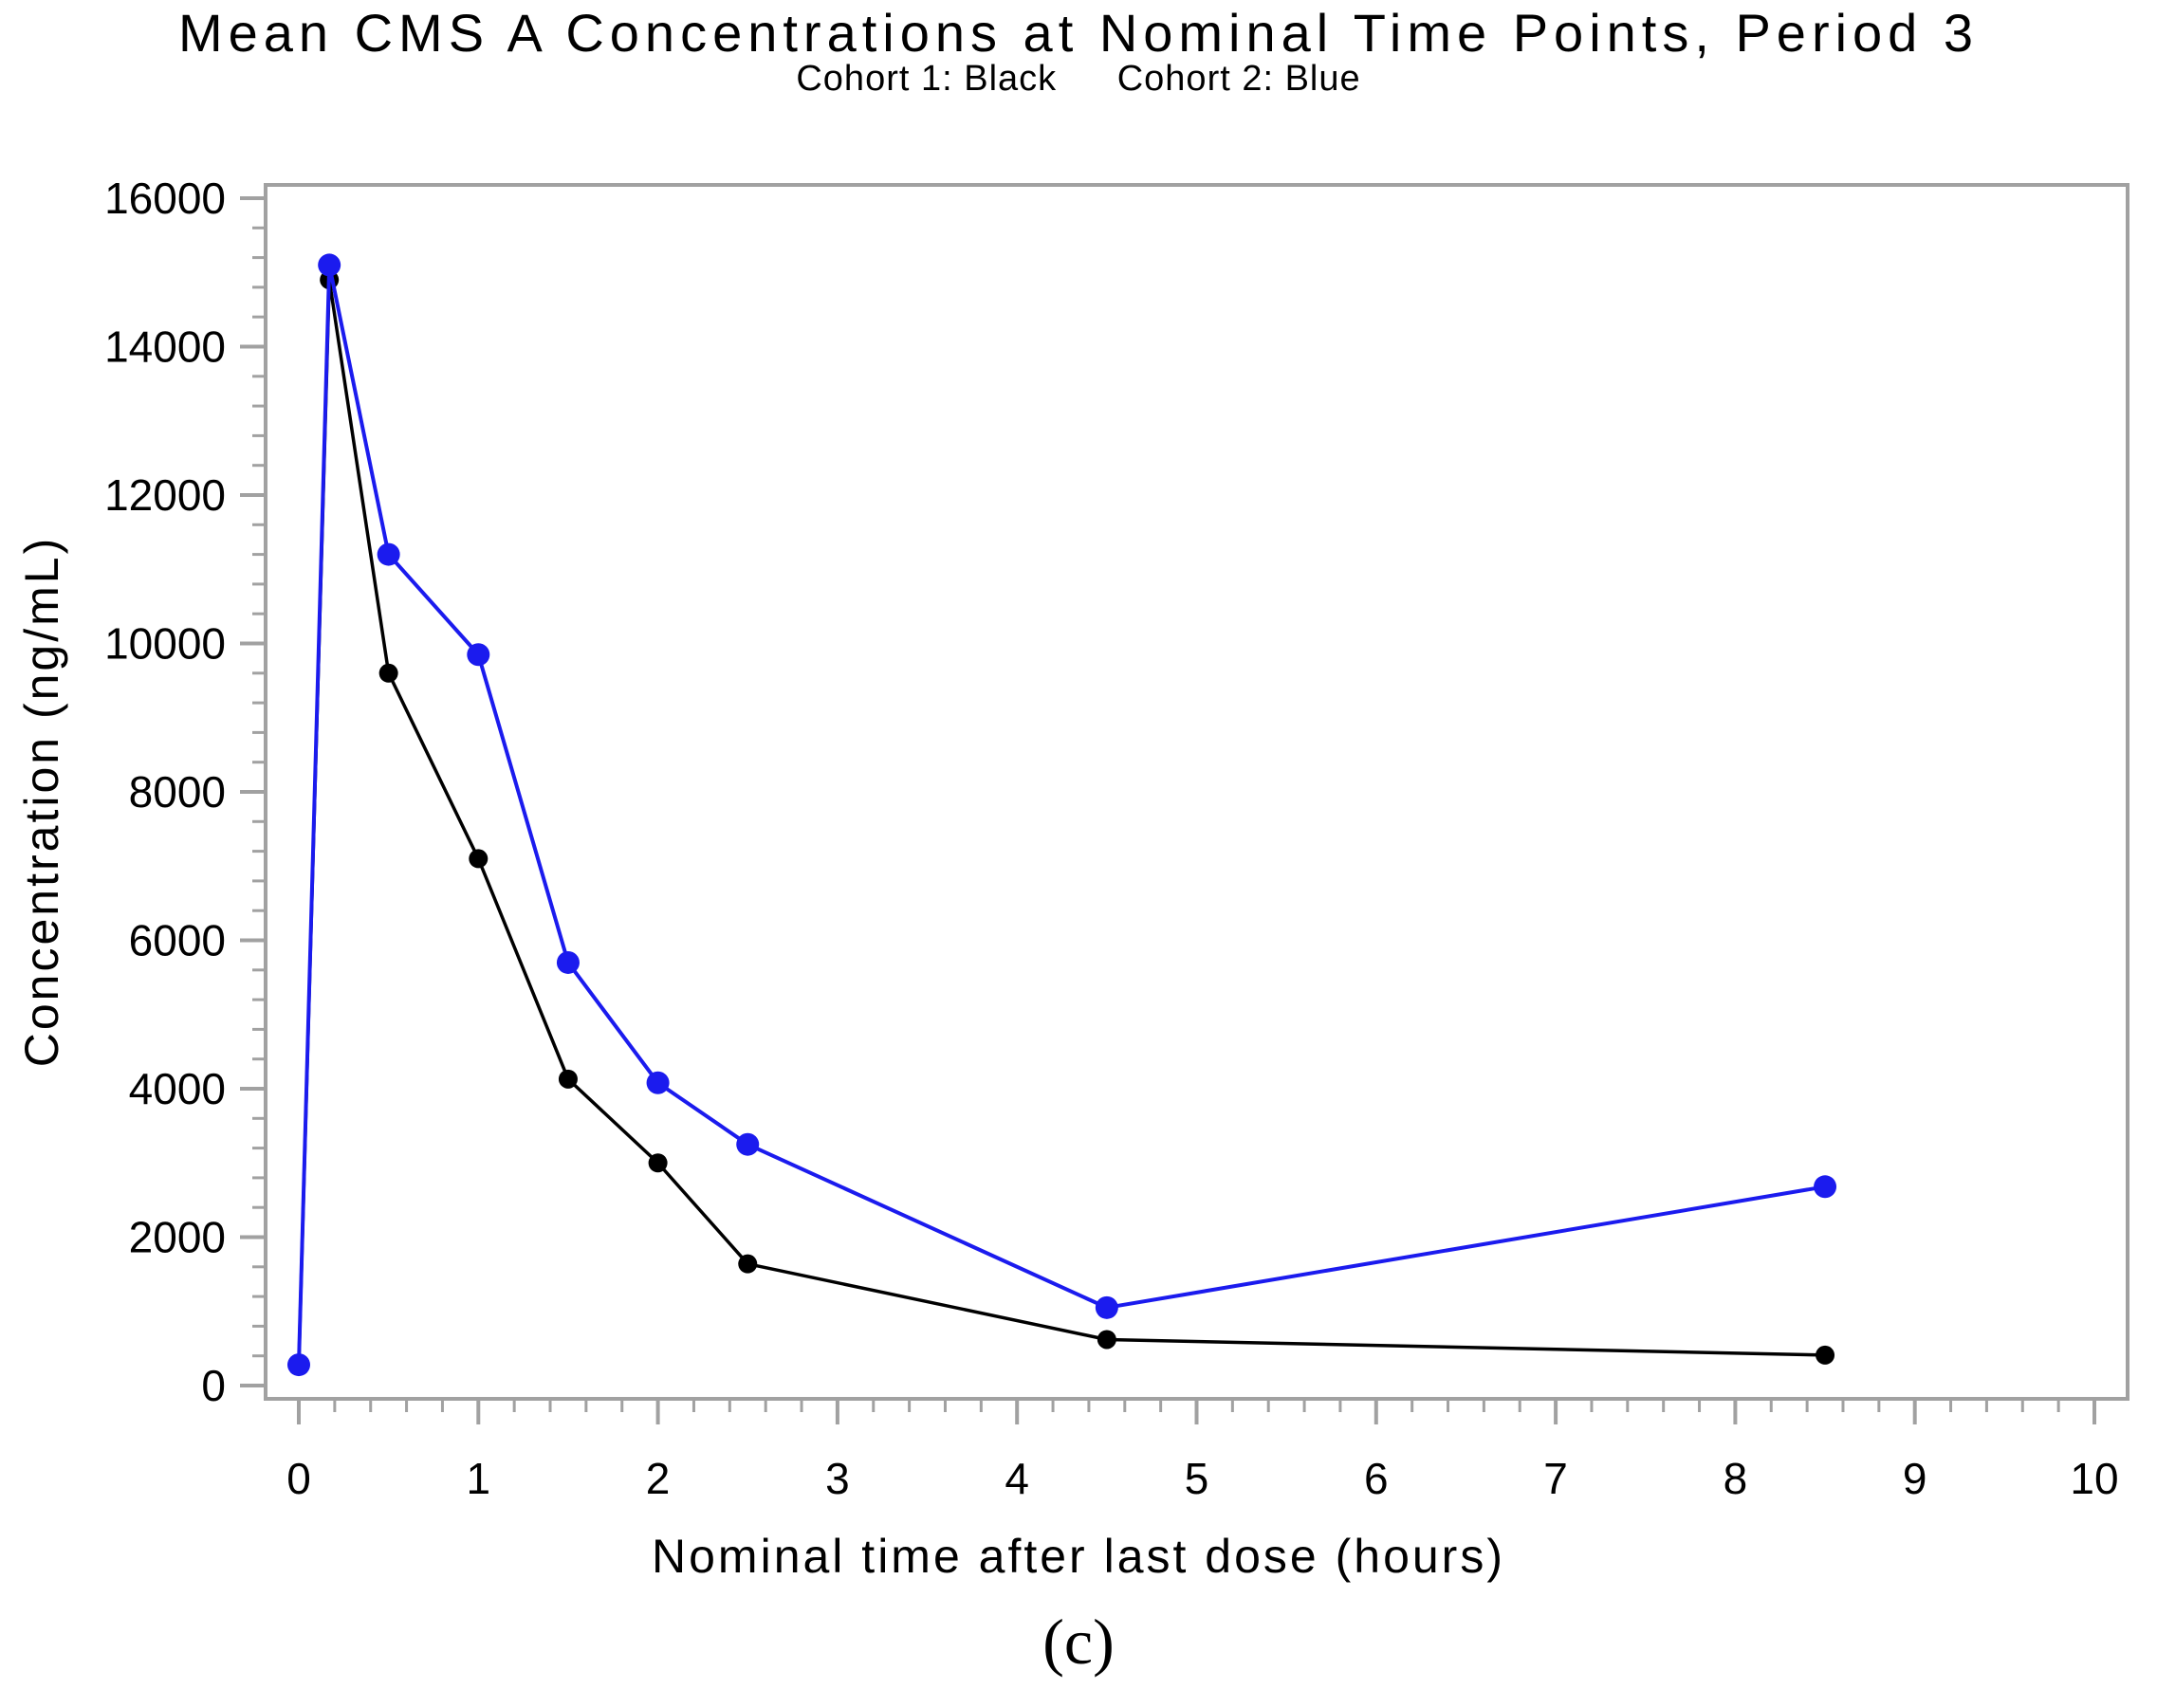  Describe the element at coordinates (1238, 79) in the screenshot. I see `legend-cohort2-label: Cohort 2: Blue` at that location.